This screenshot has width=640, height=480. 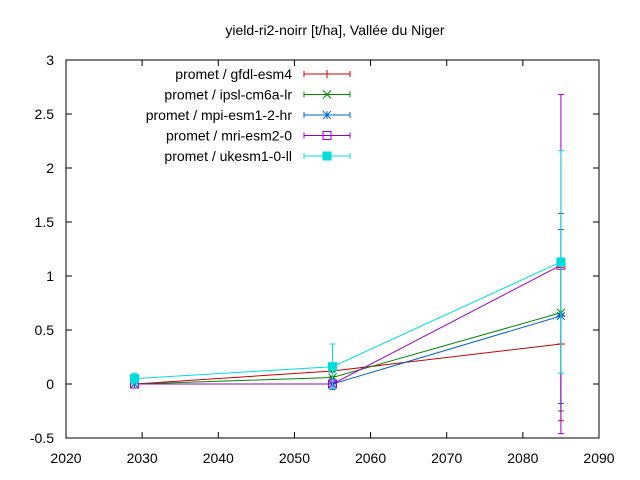 What do you see at coordinates (229, 136) in the screenshot?
I see `legend-label: promet / mri-esm2-0` at bounding box center [229, 136].